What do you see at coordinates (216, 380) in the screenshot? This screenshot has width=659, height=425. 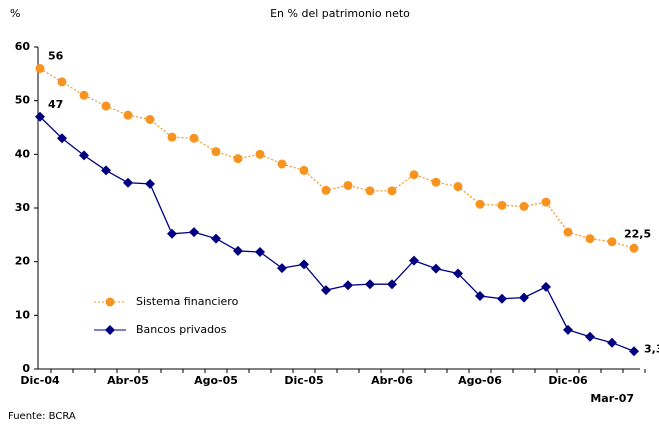 I see `x-tick-label: Ago-05` at bounding box center [216, 380].